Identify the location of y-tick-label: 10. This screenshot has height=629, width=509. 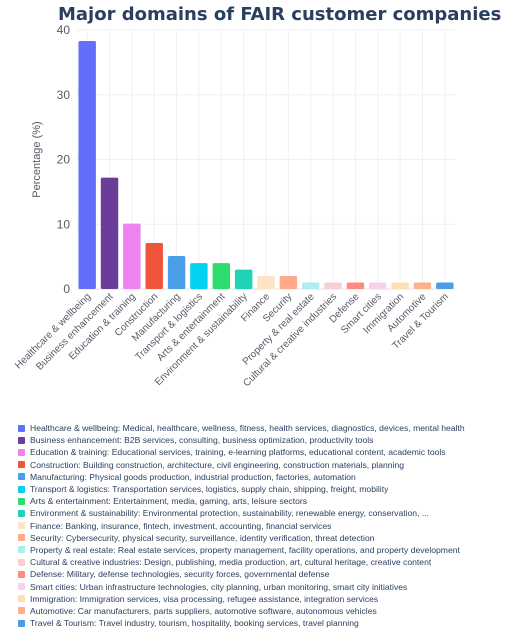
(64, 224).